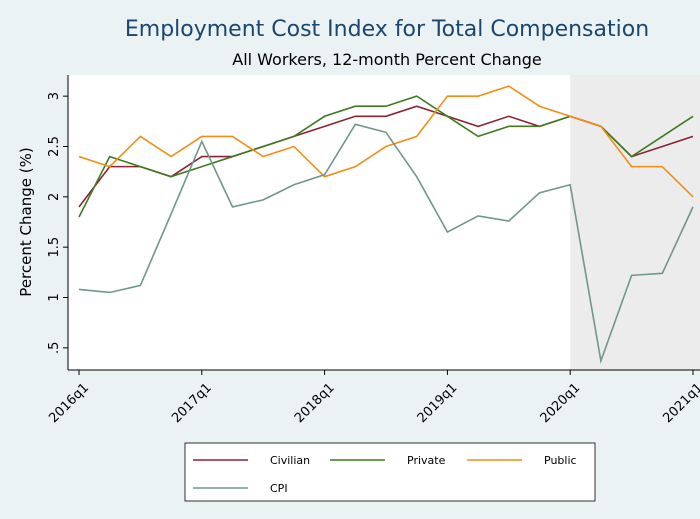 This screenshot has width=700, height=519. Describe the element at coordinates (290, 460) in the screenshot. I see `legend-label: Civilian` at that location.